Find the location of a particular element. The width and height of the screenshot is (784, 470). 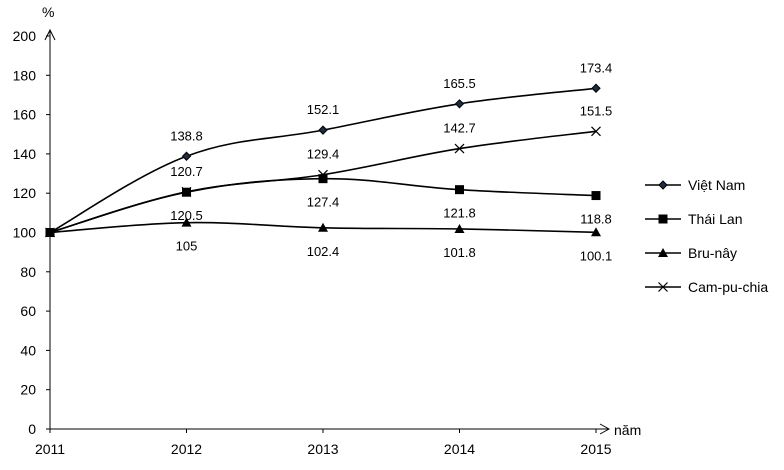

series-1-data-label: 173.4 is located at coordinates (596, 67).